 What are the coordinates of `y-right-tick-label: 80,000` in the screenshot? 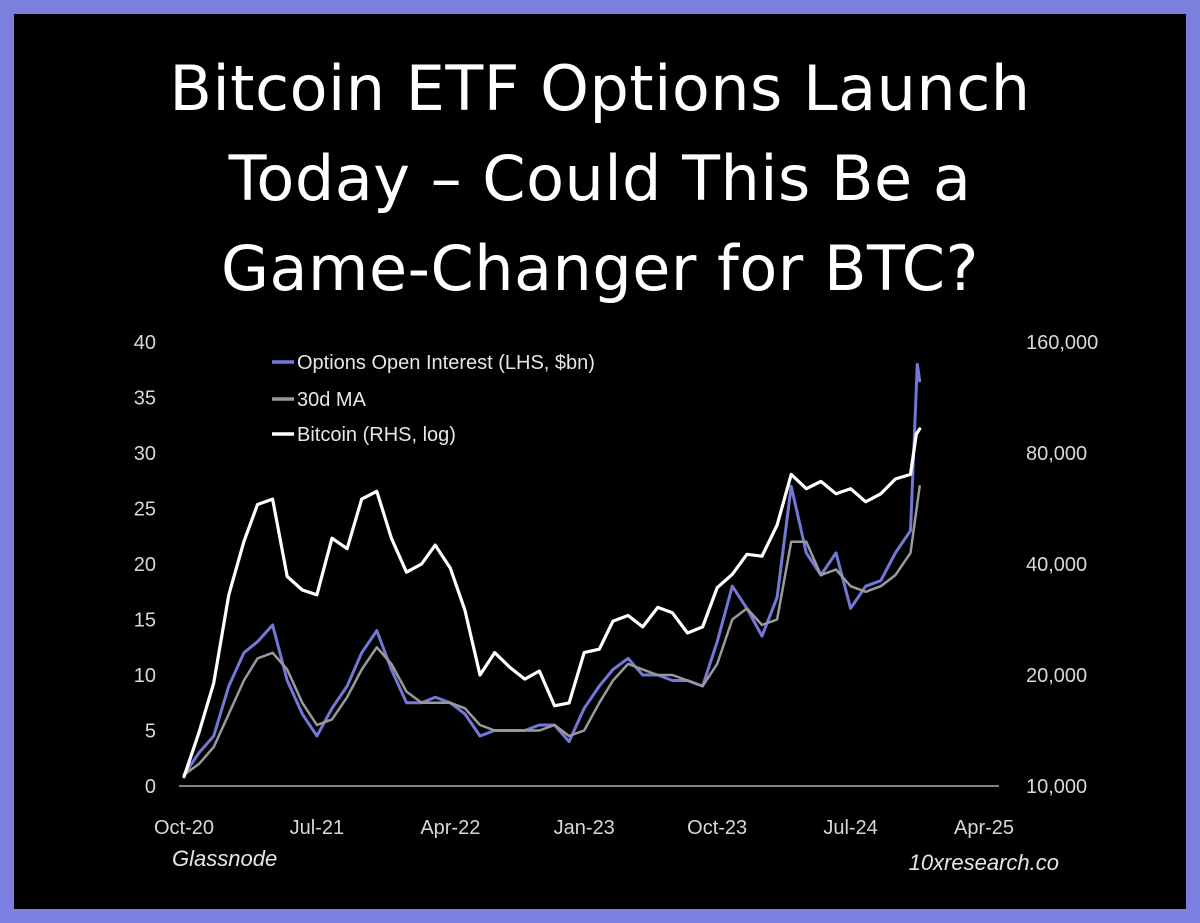 It's located at (1056, 454).